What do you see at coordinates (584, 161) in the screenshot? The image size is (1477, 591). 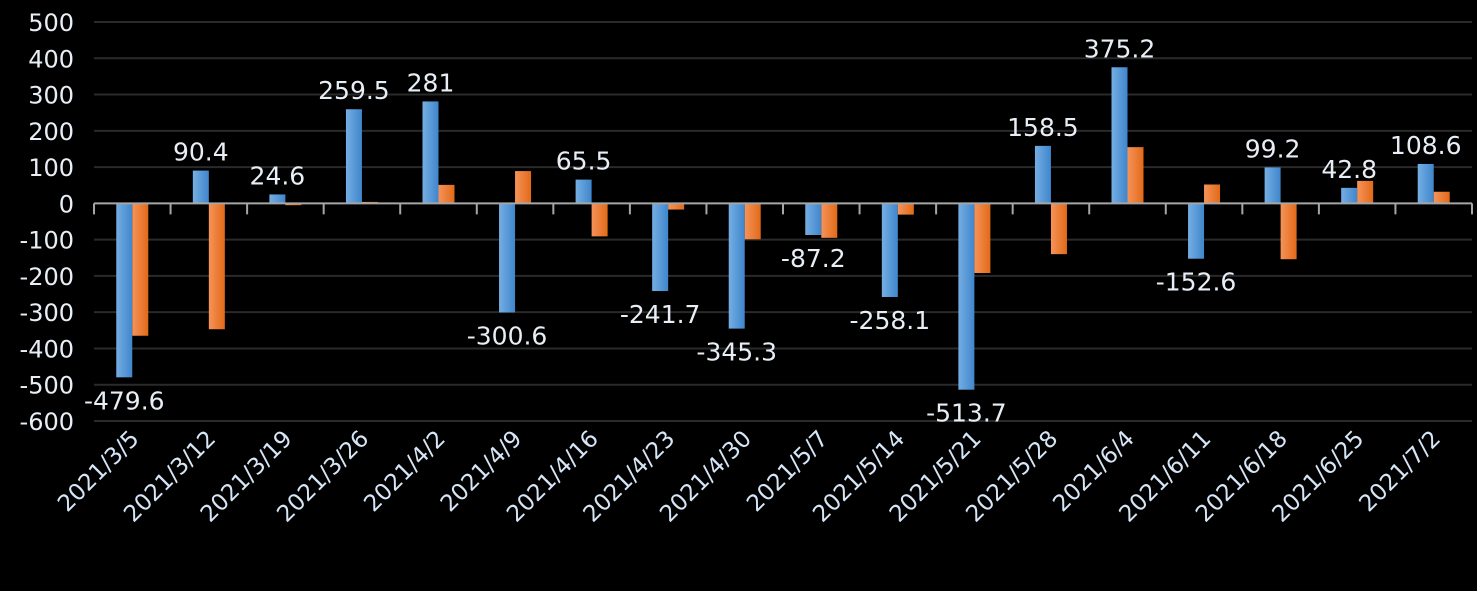 I see `data-label: 65.5` at bounding box center [584, 161].